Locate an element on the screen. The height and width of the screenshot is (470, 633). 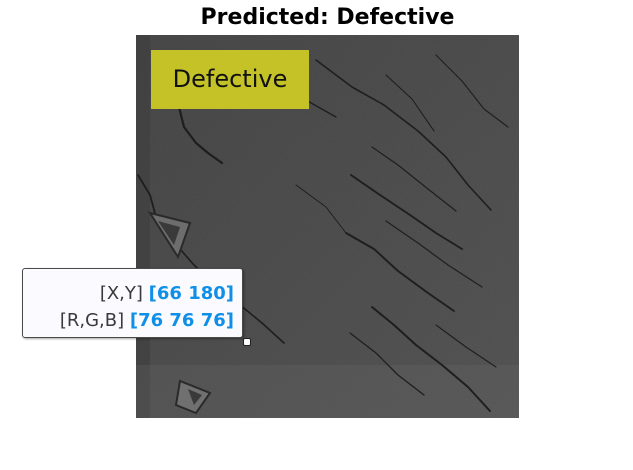
datatip-rgb-row: [R,G,B] [76 76 76] is located at coordinates (128, 320).